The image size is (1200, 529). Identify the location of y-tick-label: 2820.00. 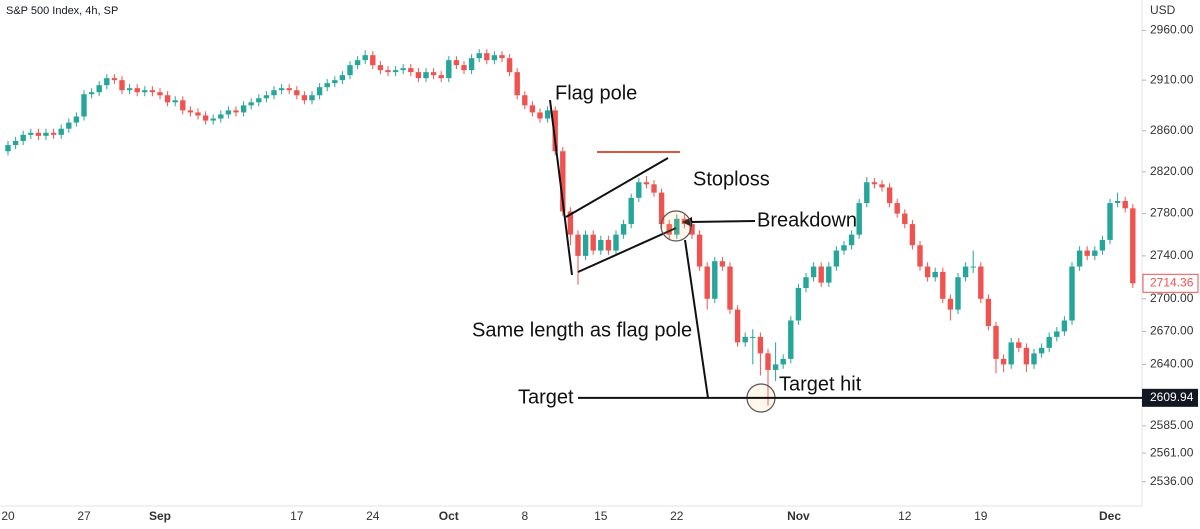
(1172, 171).